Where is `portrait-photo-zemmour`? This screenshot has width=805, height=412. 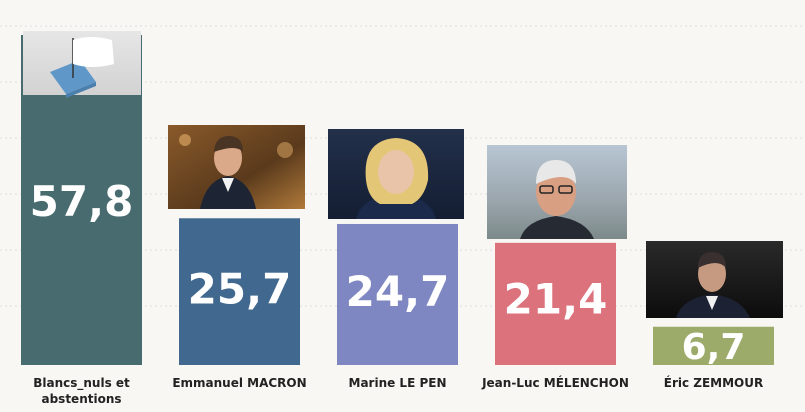 portrait-photo-zemmour is located at coordinates (714, 279).